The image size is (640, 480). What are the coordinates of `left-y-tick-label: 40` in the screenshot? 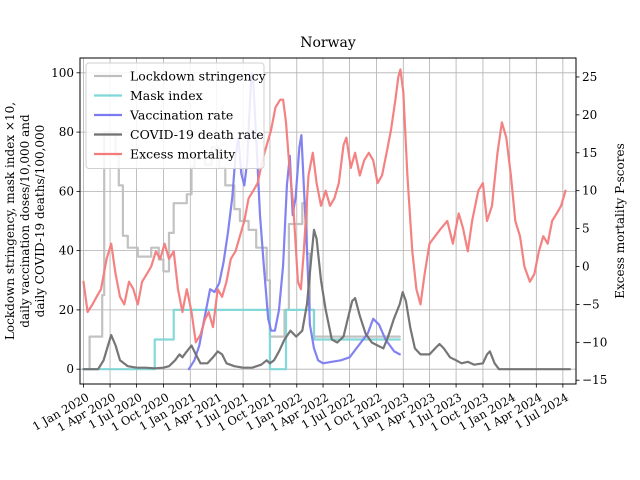 It's located at (66, 251).